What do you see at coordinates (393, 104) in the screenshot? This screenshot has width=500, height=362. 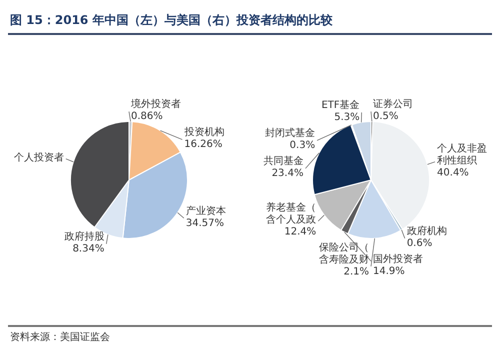 I see `slice-label: 证券公司` at bounding box center [393, 104].